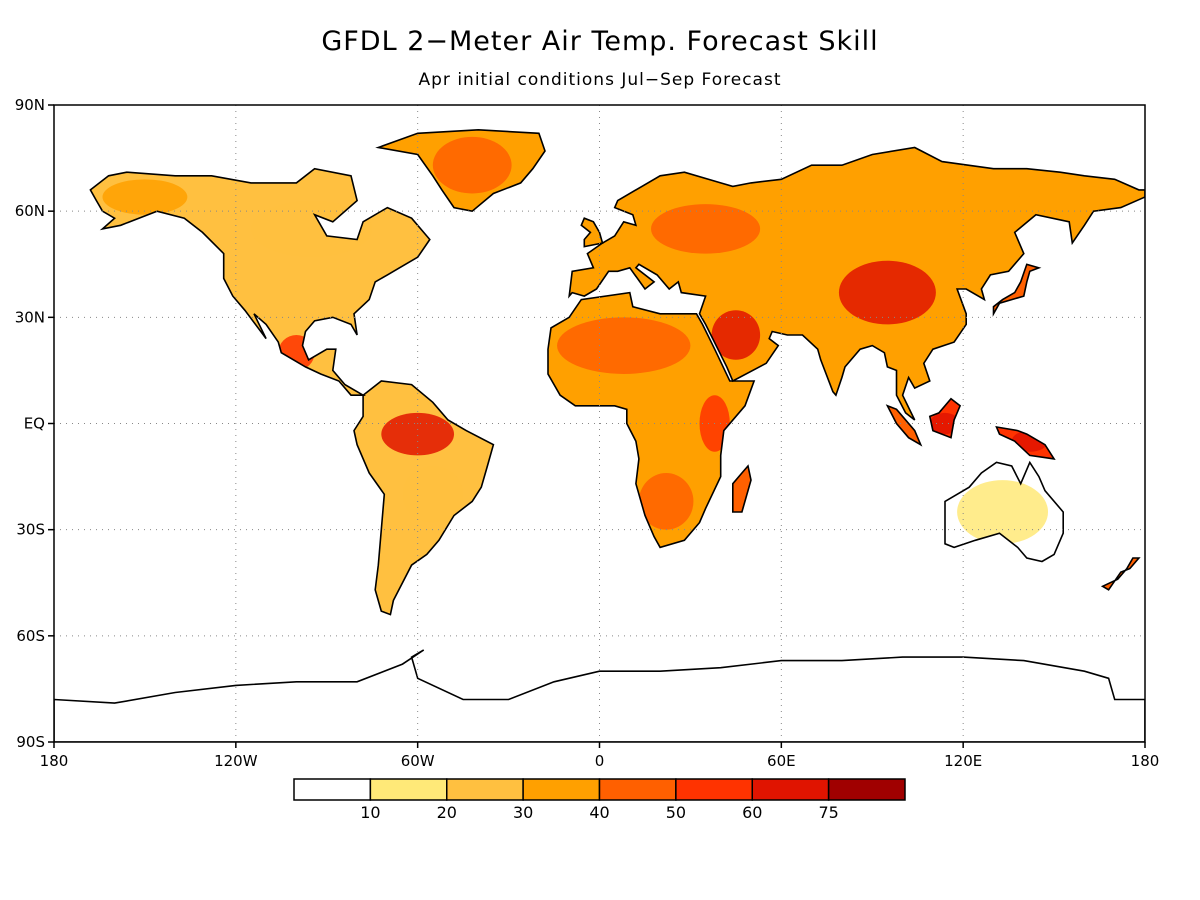 The width and height of the screenshot is (1200, 900). I want to click on coastline-sumatra, so click(904, 425).